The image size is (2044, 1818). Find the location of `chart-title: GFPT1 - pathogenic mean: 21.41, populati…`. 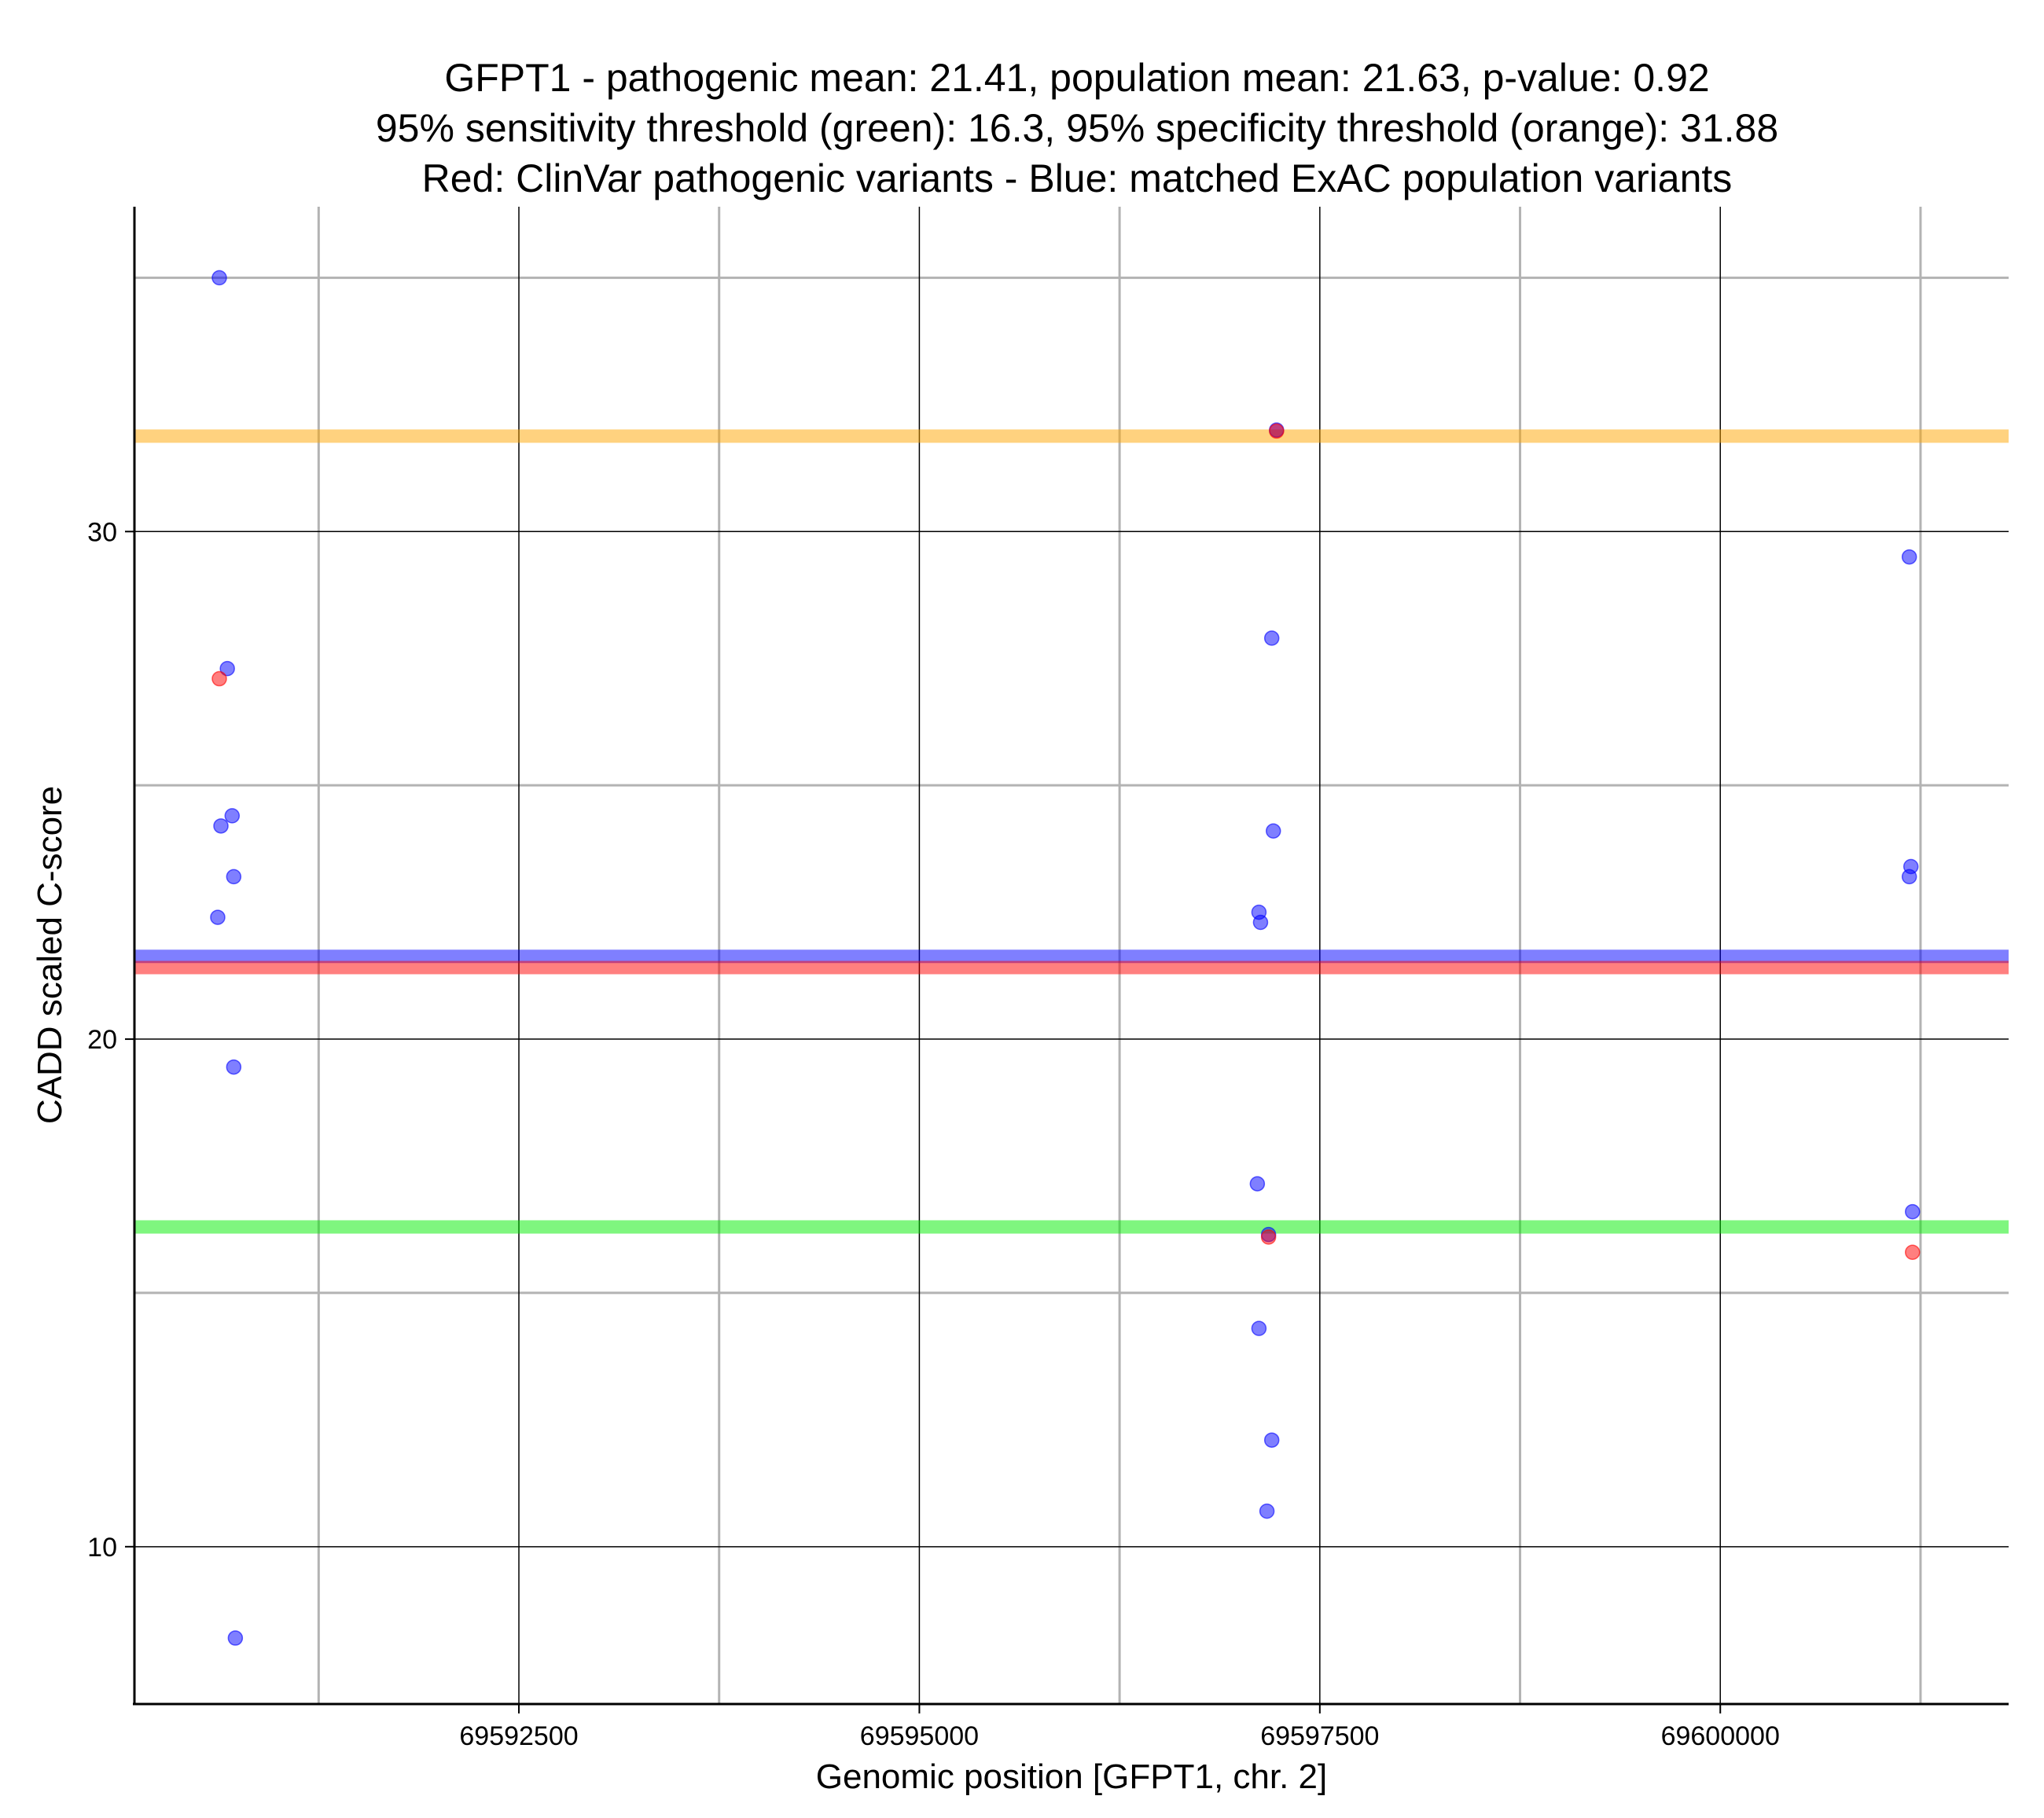

chart-title: GFPT1 - pathogenic mean: 21.41, populati… is located at coordinates (1077, 128).